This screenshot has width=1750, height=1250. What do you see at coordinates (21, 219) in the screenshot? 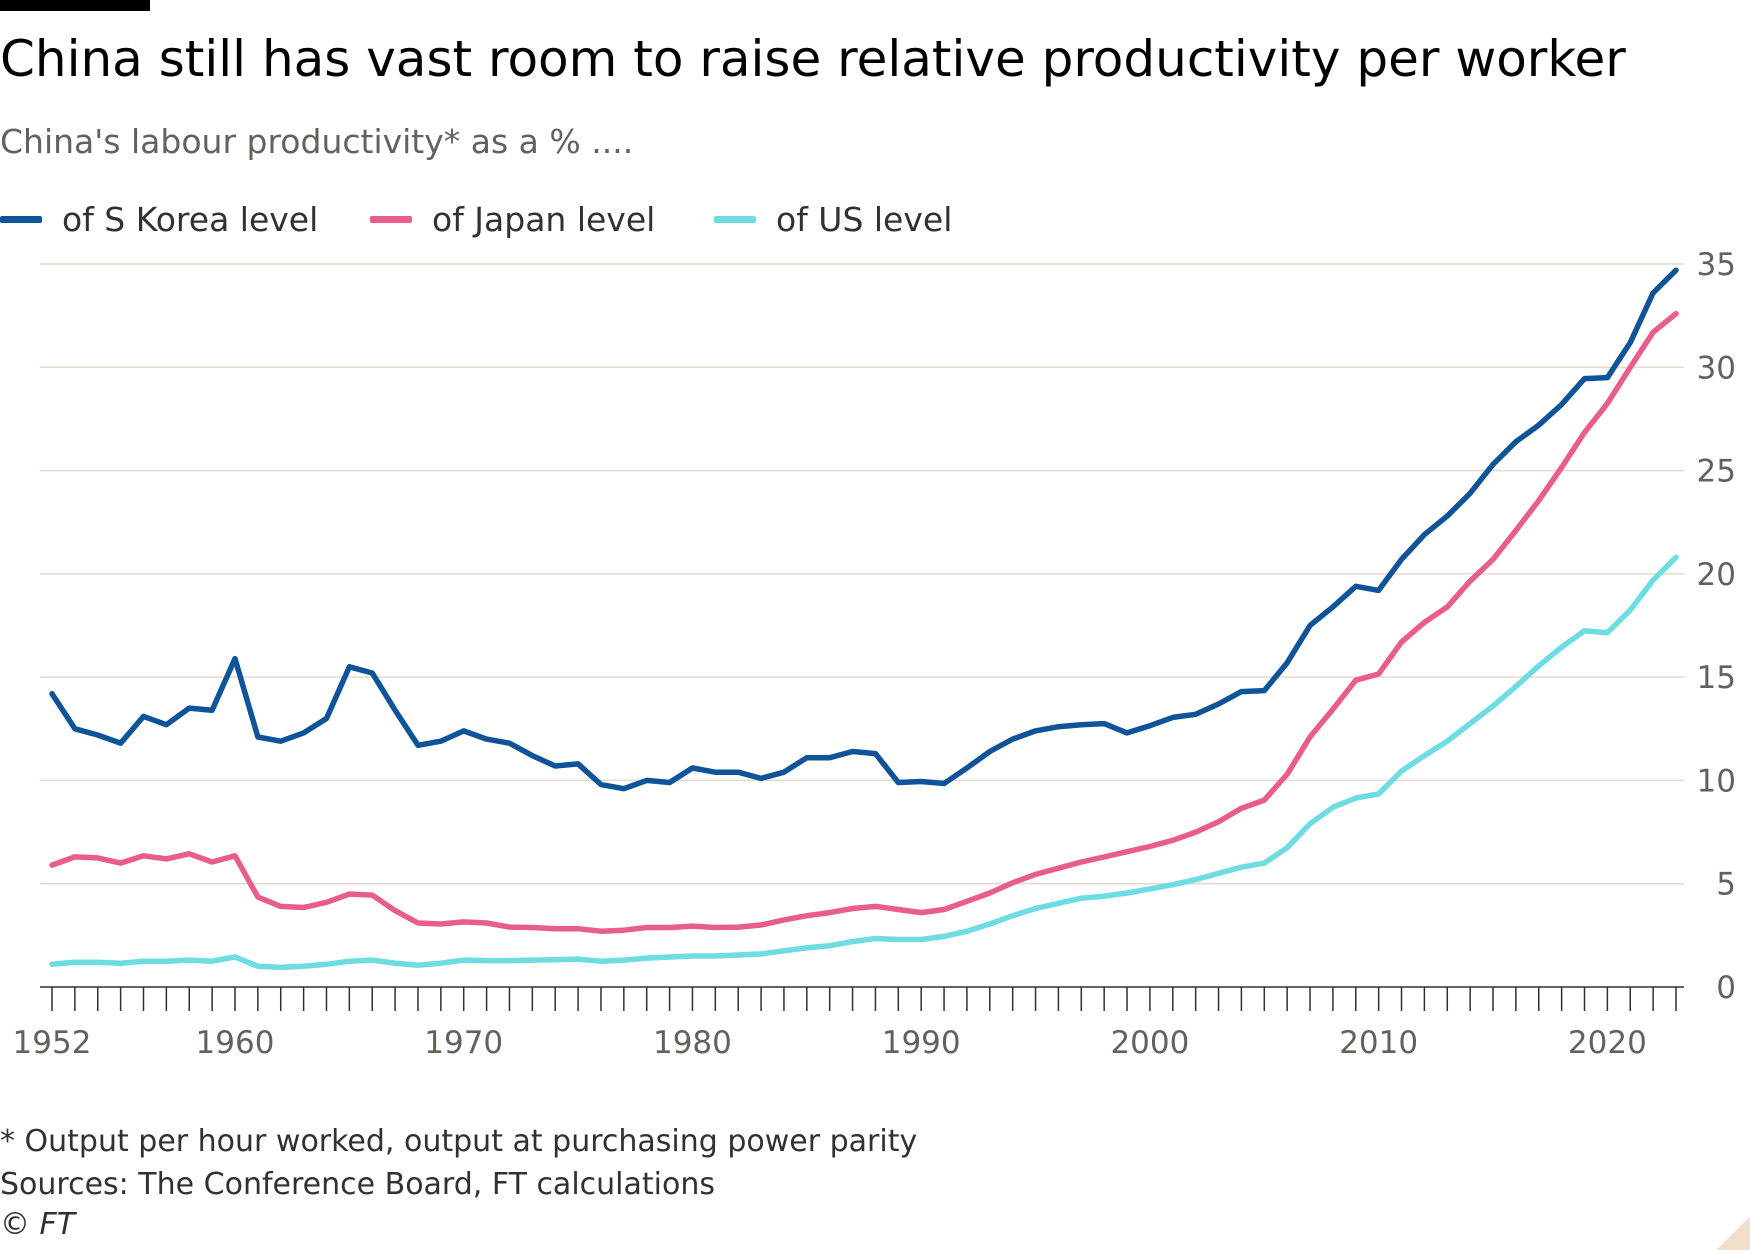
I see `legend-swatch-s-korea` at bounding box center [21, 219].